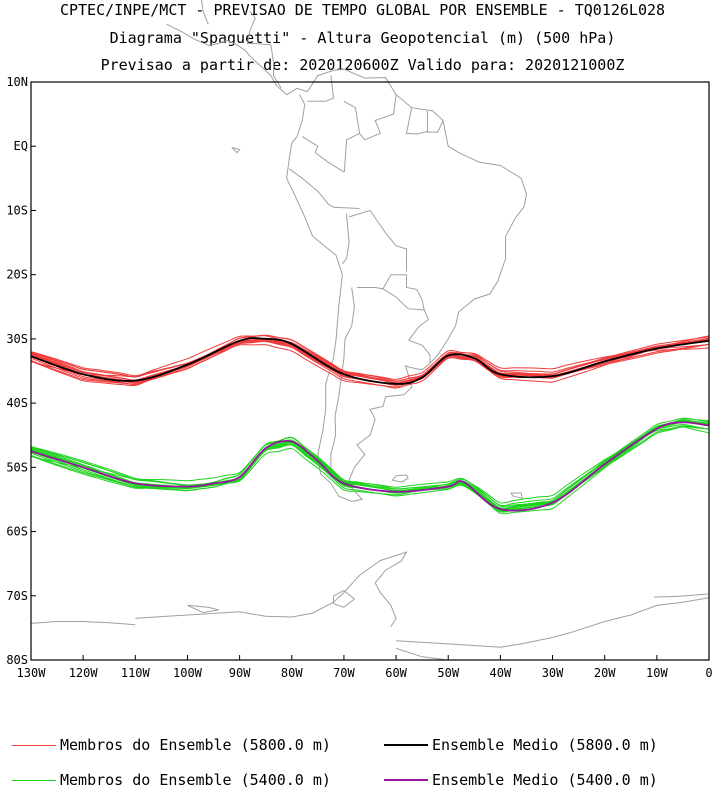 The width and height of the screenshot is (725, 792). What do you see at coordinates (17, 339) in the screenshot?
I see `y-tick-label: 30S` at bounding box center [17, 339].